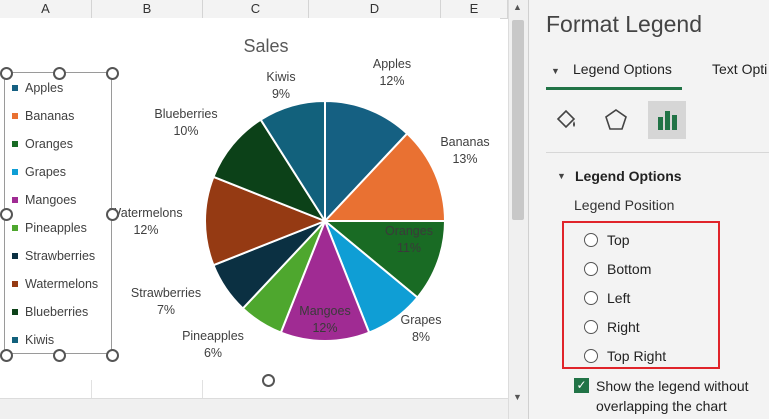  Describe the element at coordinates (421, 320) in the screenshot. I see `data-label-name: Grapes` at that location.